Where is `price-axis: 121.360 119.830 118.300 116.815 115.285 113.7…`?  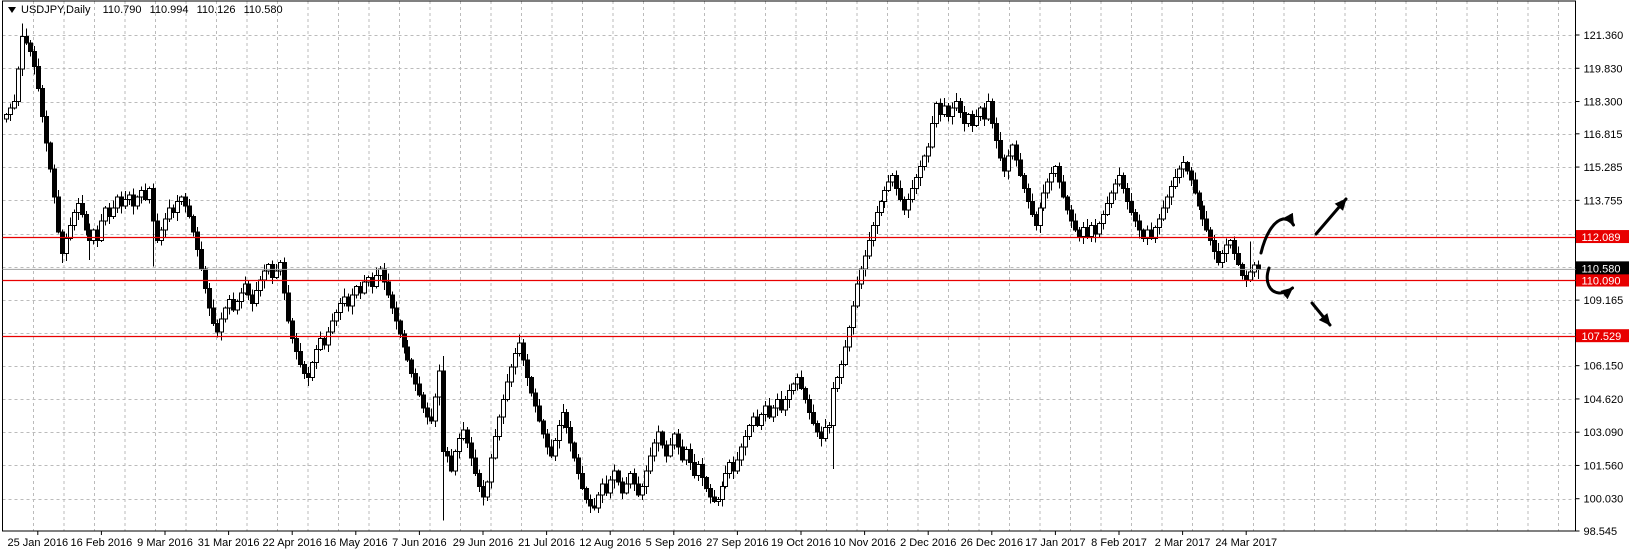
price-axis: 121.360 119.830 118.300 116.815 115.285 113.7… is located at coordinates (1602, 284).